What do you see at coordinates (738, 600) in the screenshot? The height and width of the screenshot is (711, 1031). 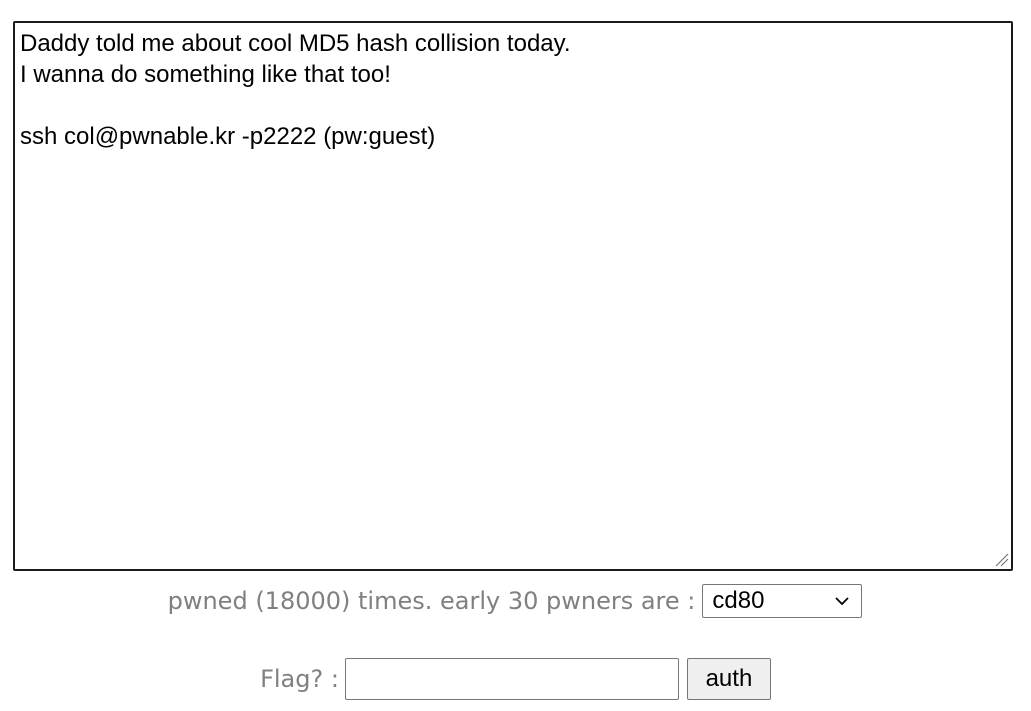 I see `early-pwners-selected-value: cd80` at bounding box center [738, 600].